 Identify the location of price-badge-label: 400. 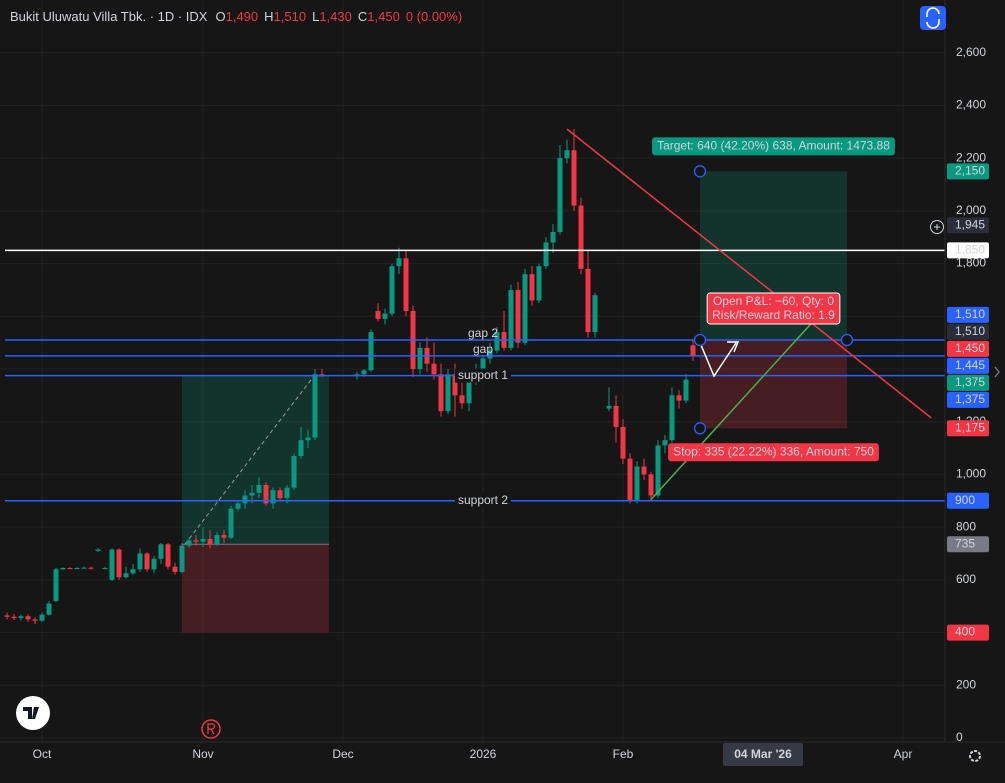
(965, 632).